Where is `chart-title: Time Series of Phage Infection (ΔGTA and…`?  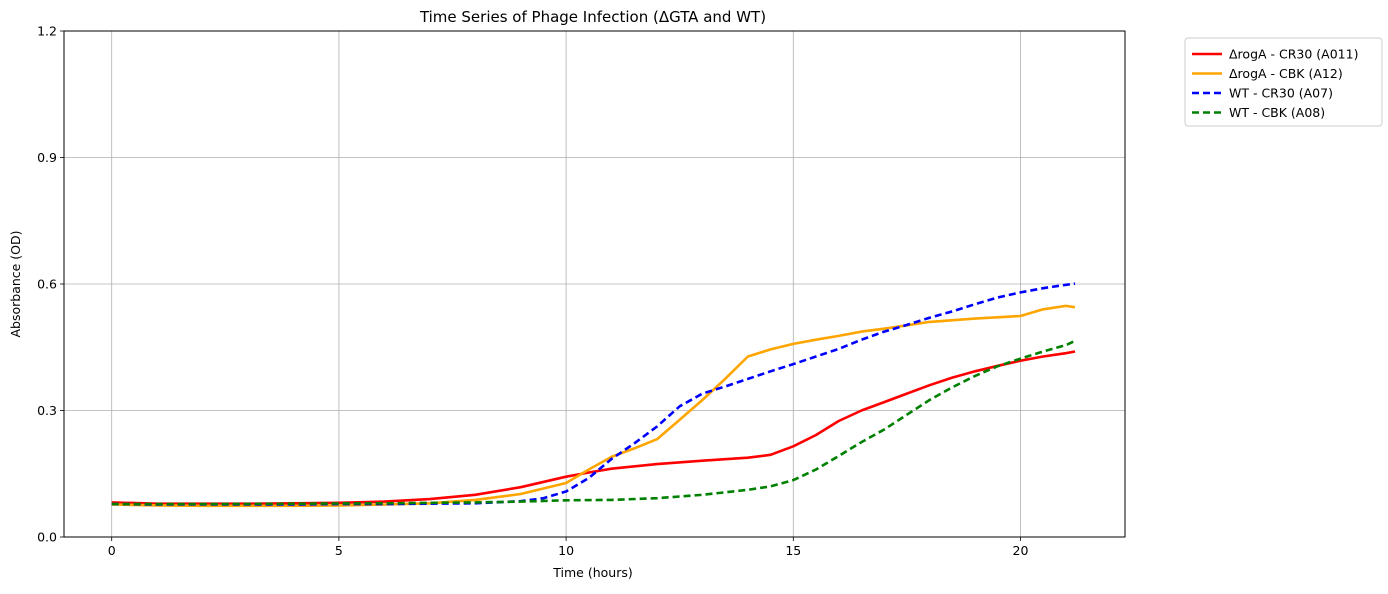
chart-title: Time Series of Phage Infection (ΔGTA and… is located at coordinates (592, 17).